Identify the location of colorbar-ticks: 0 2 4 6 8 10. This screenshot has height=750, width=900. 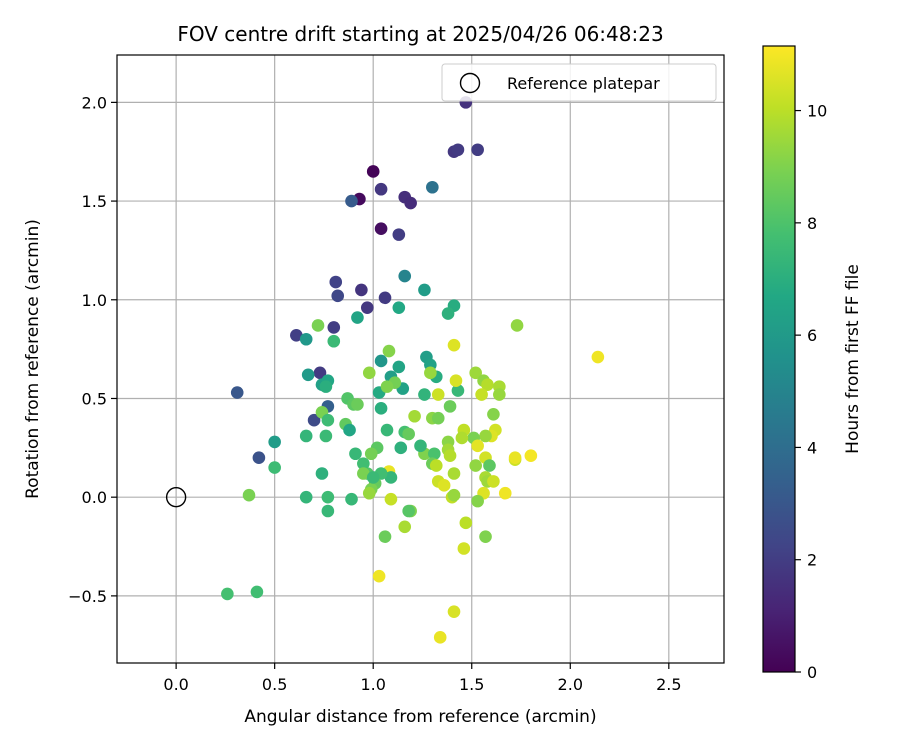
(811, 392).